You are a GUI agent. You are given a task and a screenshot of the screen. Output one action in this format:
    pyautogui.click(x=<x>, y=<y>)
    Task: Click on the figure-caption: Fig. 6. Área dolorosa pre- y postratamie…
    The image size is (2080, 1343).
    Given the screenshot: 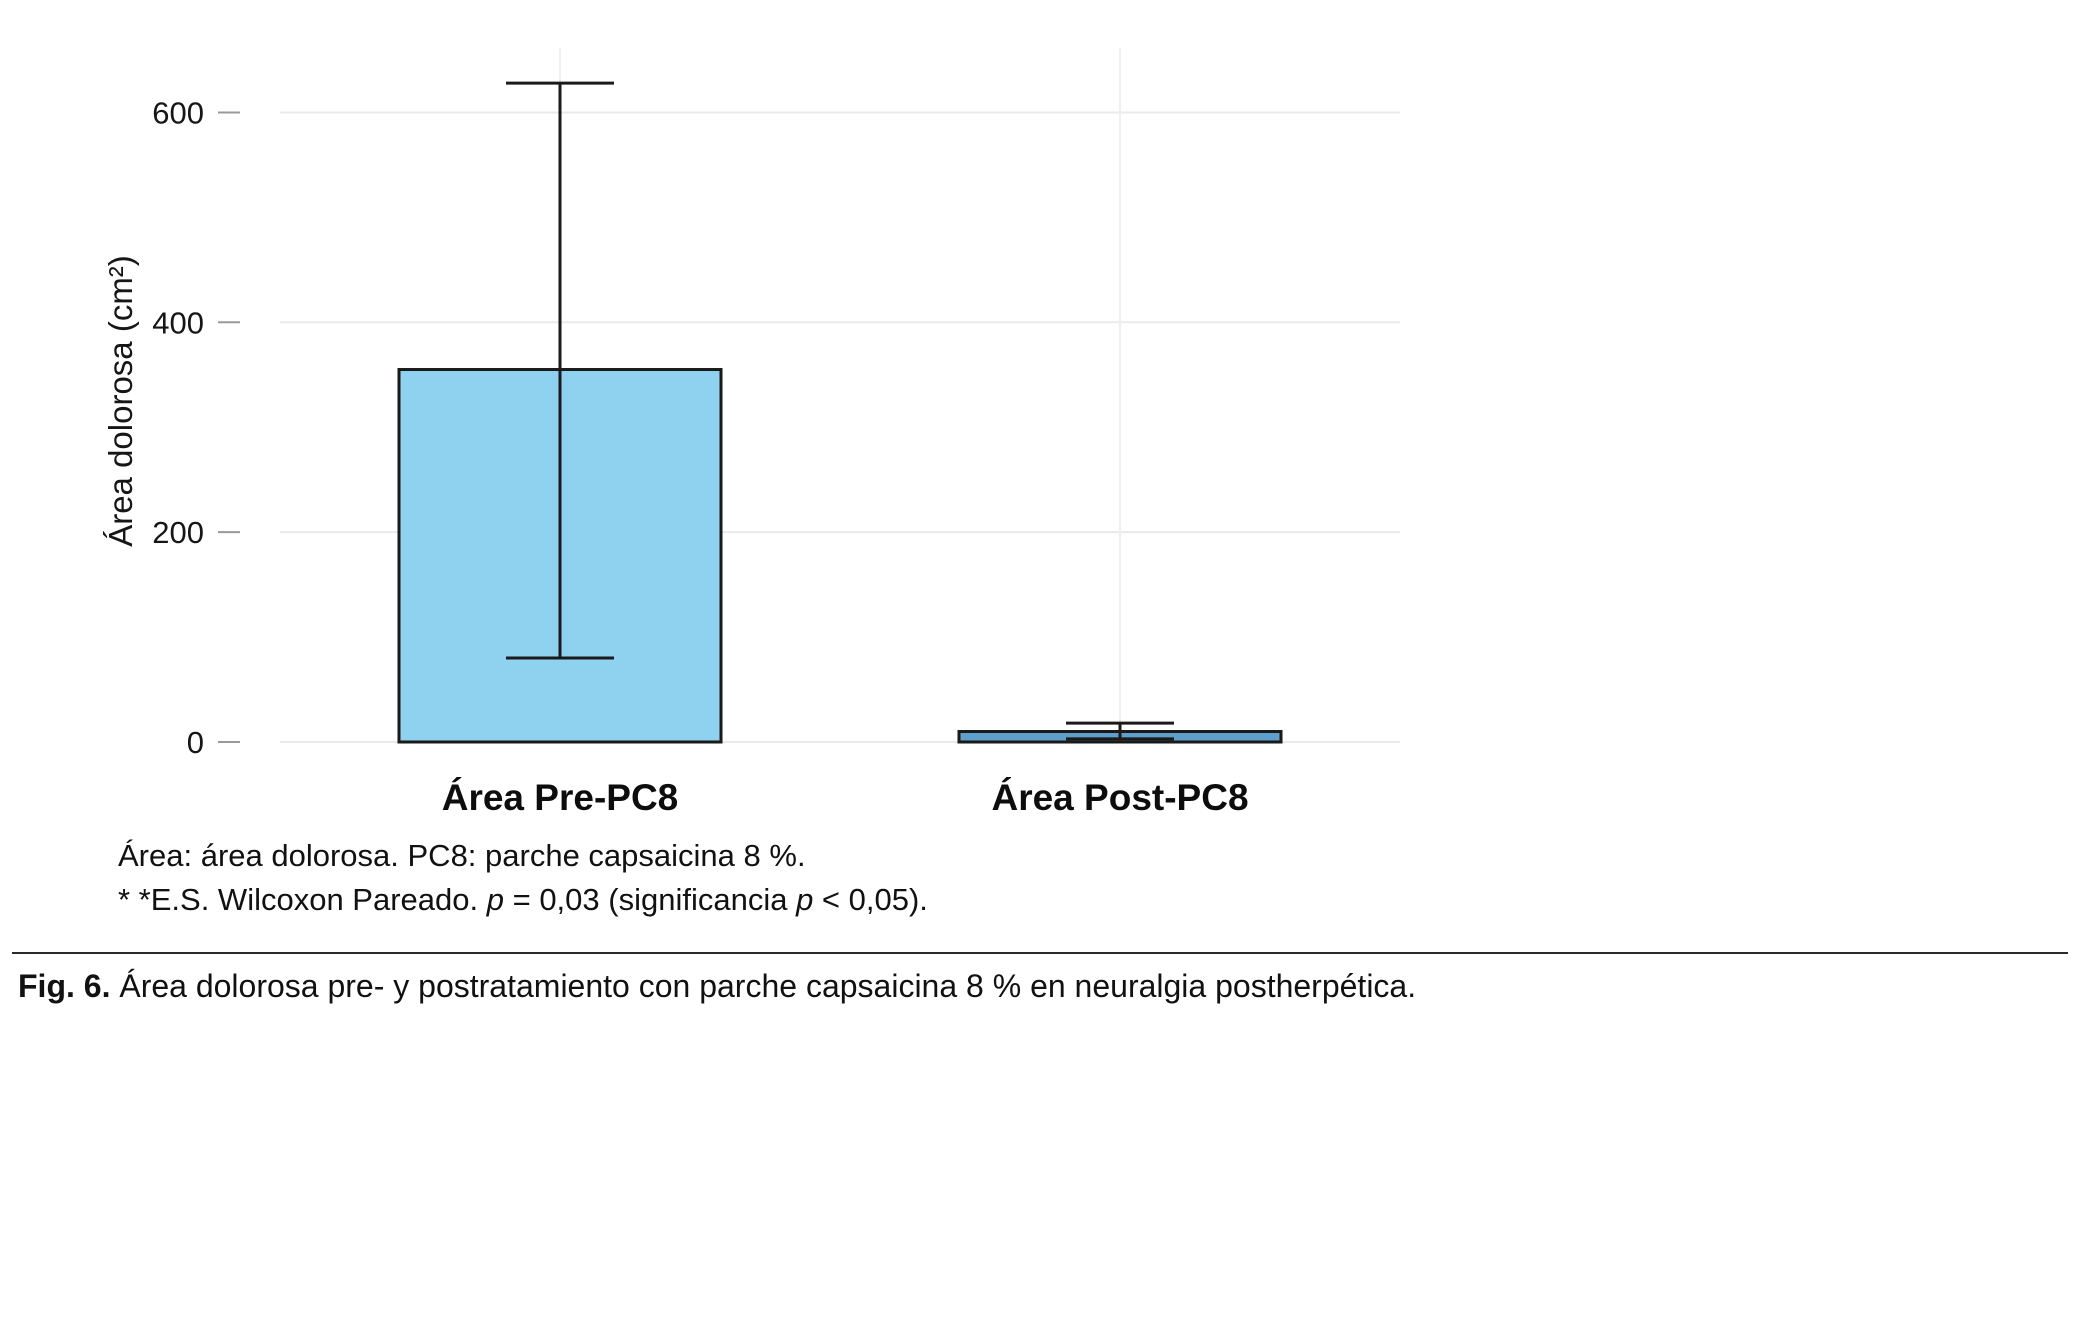 What is the action you would take?
    pyautogui.click(x=1049, y=986)
    